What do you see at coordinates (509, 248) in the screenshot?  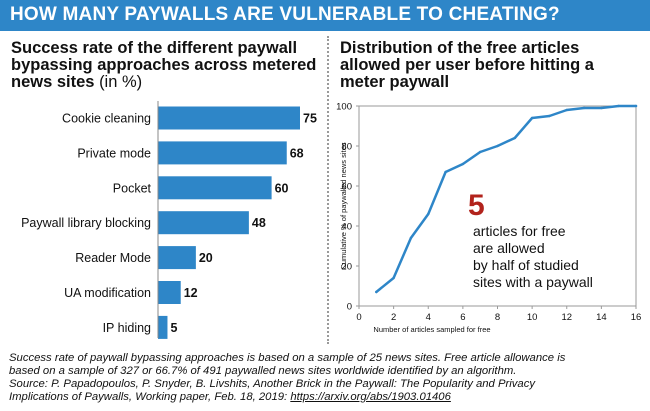 I see `annotation-text: are allowed` at bounding box center [509, 248].